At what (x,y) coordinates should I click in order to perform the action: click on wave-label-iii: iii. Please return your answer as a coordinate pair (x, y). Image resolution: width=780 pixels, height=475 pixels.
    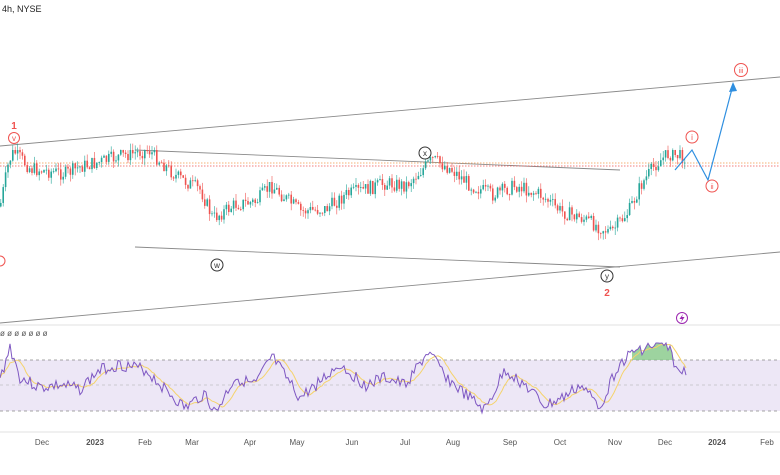
    Looking at the image, I should click on (741, 70).